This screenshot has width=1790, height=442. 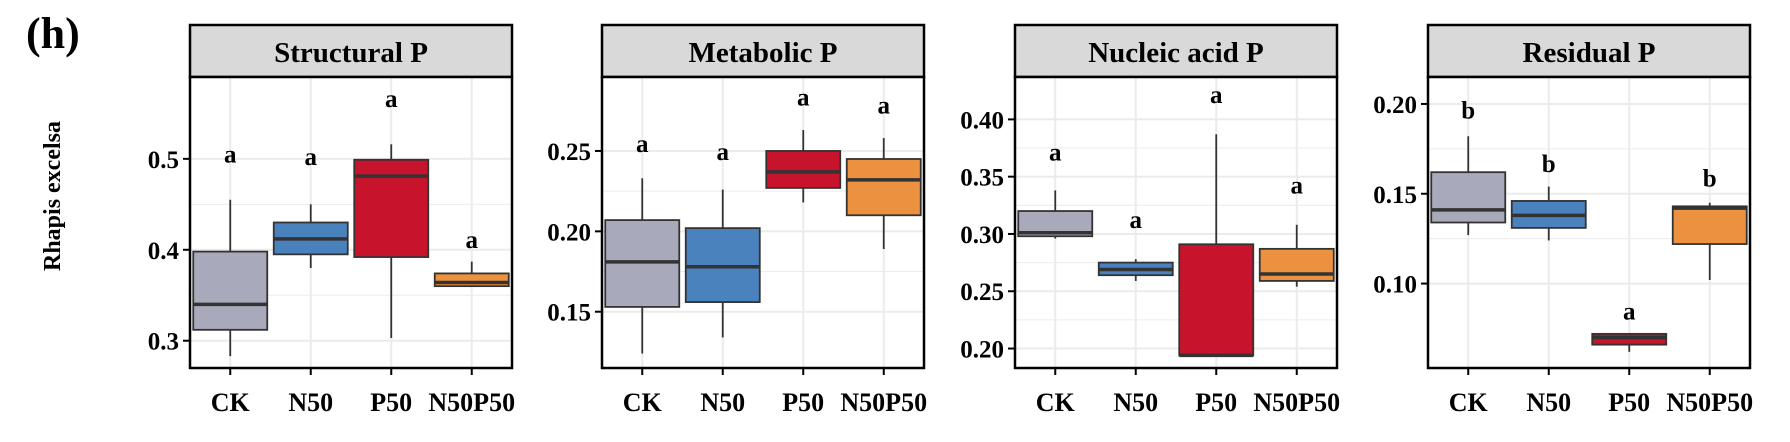 I want to click on y-tick-label: 0.30, so click(x=982, y=235).